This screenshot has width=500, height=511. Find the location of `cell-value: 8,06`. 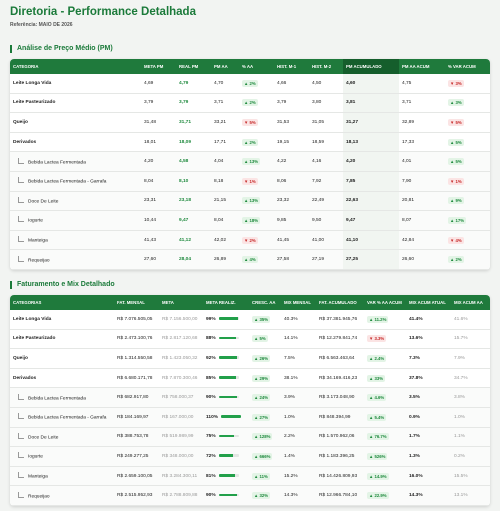

cell-value: 8,06 is located at coordinates (282, 181).